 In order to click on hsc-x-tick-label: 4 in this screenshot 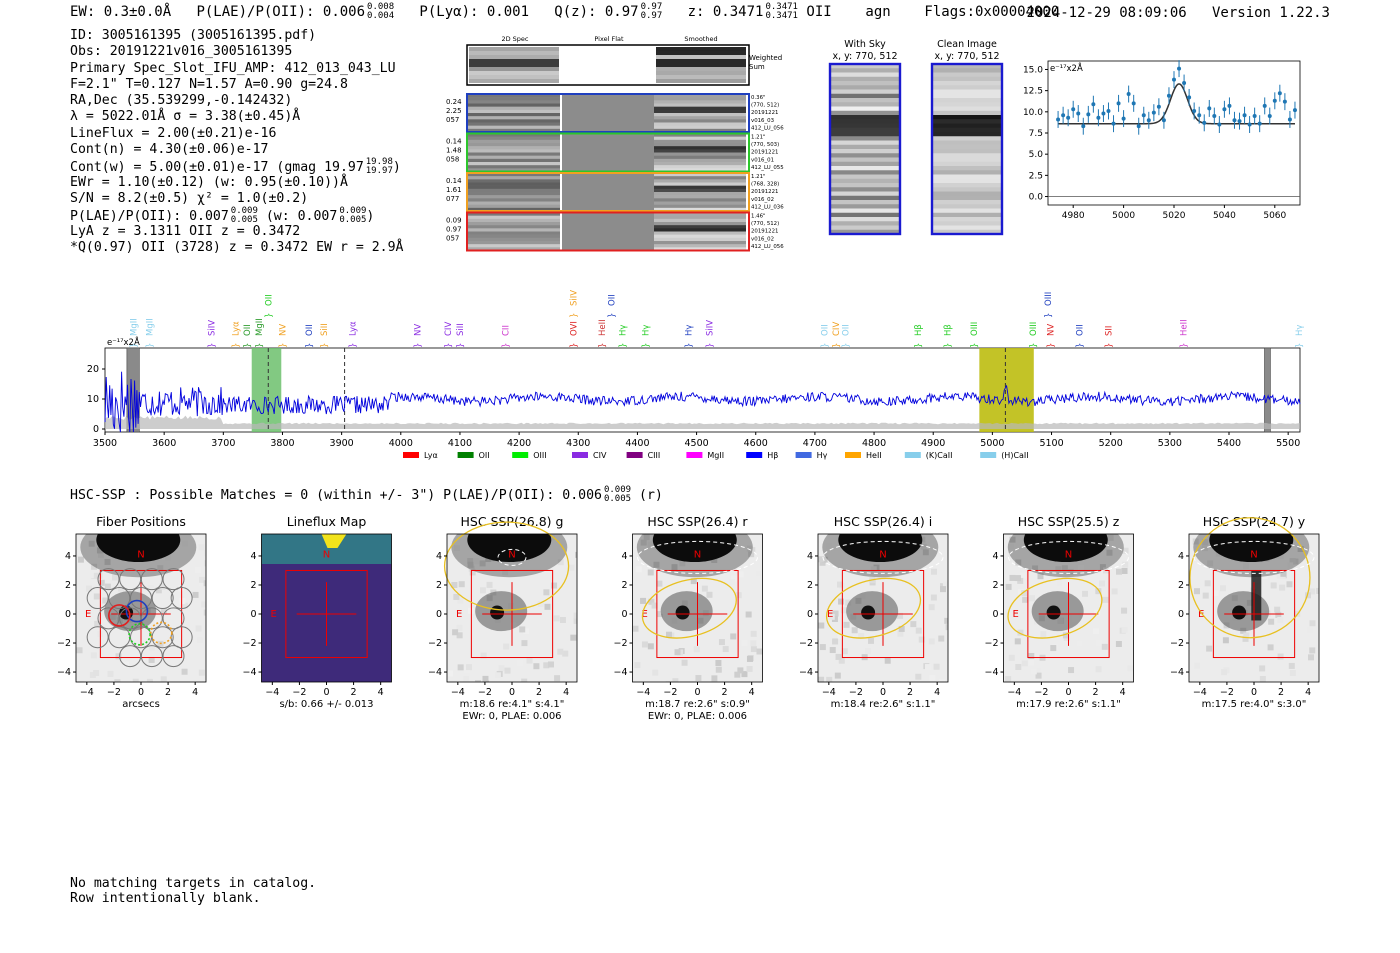, I will do `click(937, 692)`.